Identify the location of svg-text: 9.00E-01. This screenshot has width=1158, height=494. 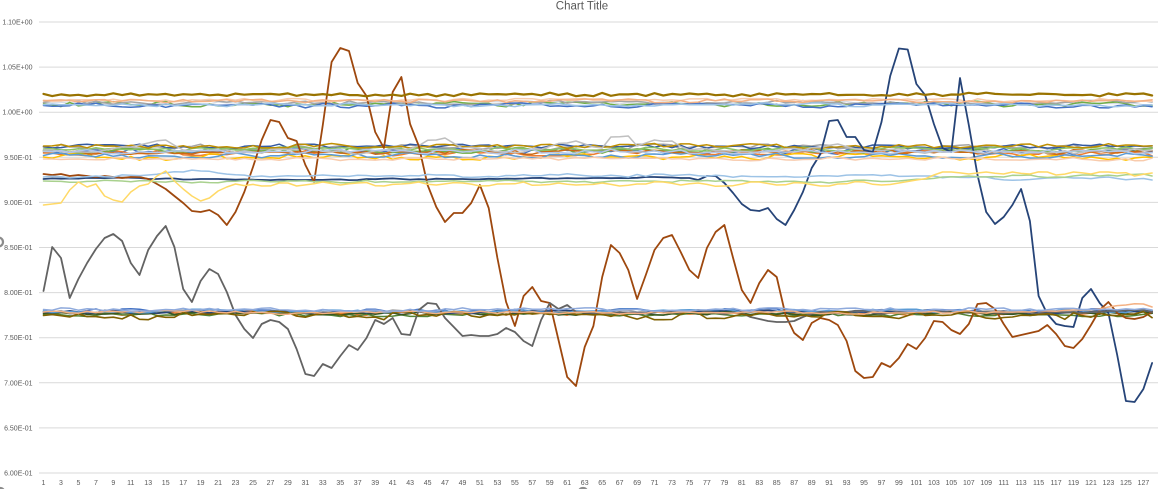
(18, 203).